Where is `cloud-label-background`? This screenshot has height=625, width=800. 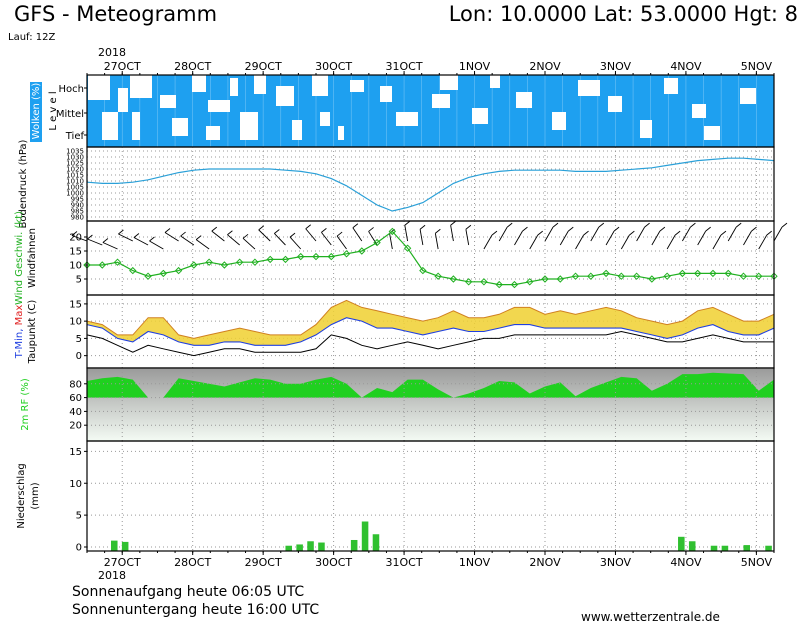
cloud-label-background is located at coordinates (36, 112).